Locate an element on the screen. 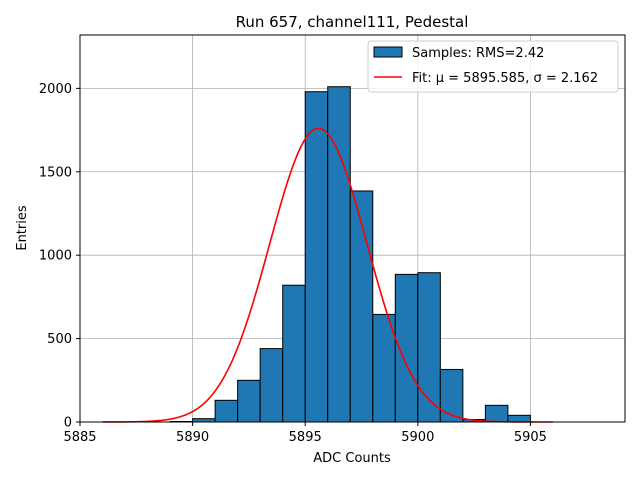 This screenshot has width=640, height=480. x-tick-label: 5905 is located at coordinates (530, 437).